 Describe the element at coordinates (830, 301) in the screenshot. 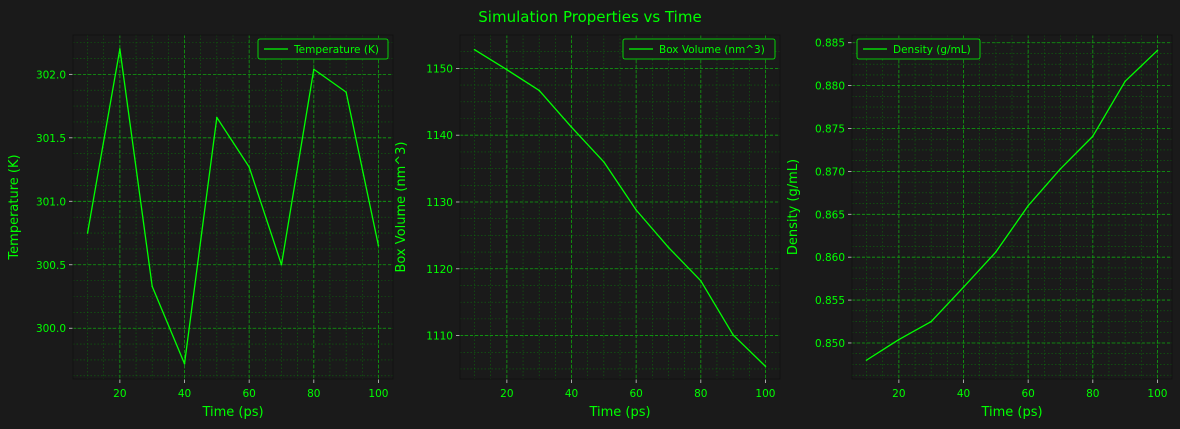

I see `y-tick-label: 0.855` at that location.